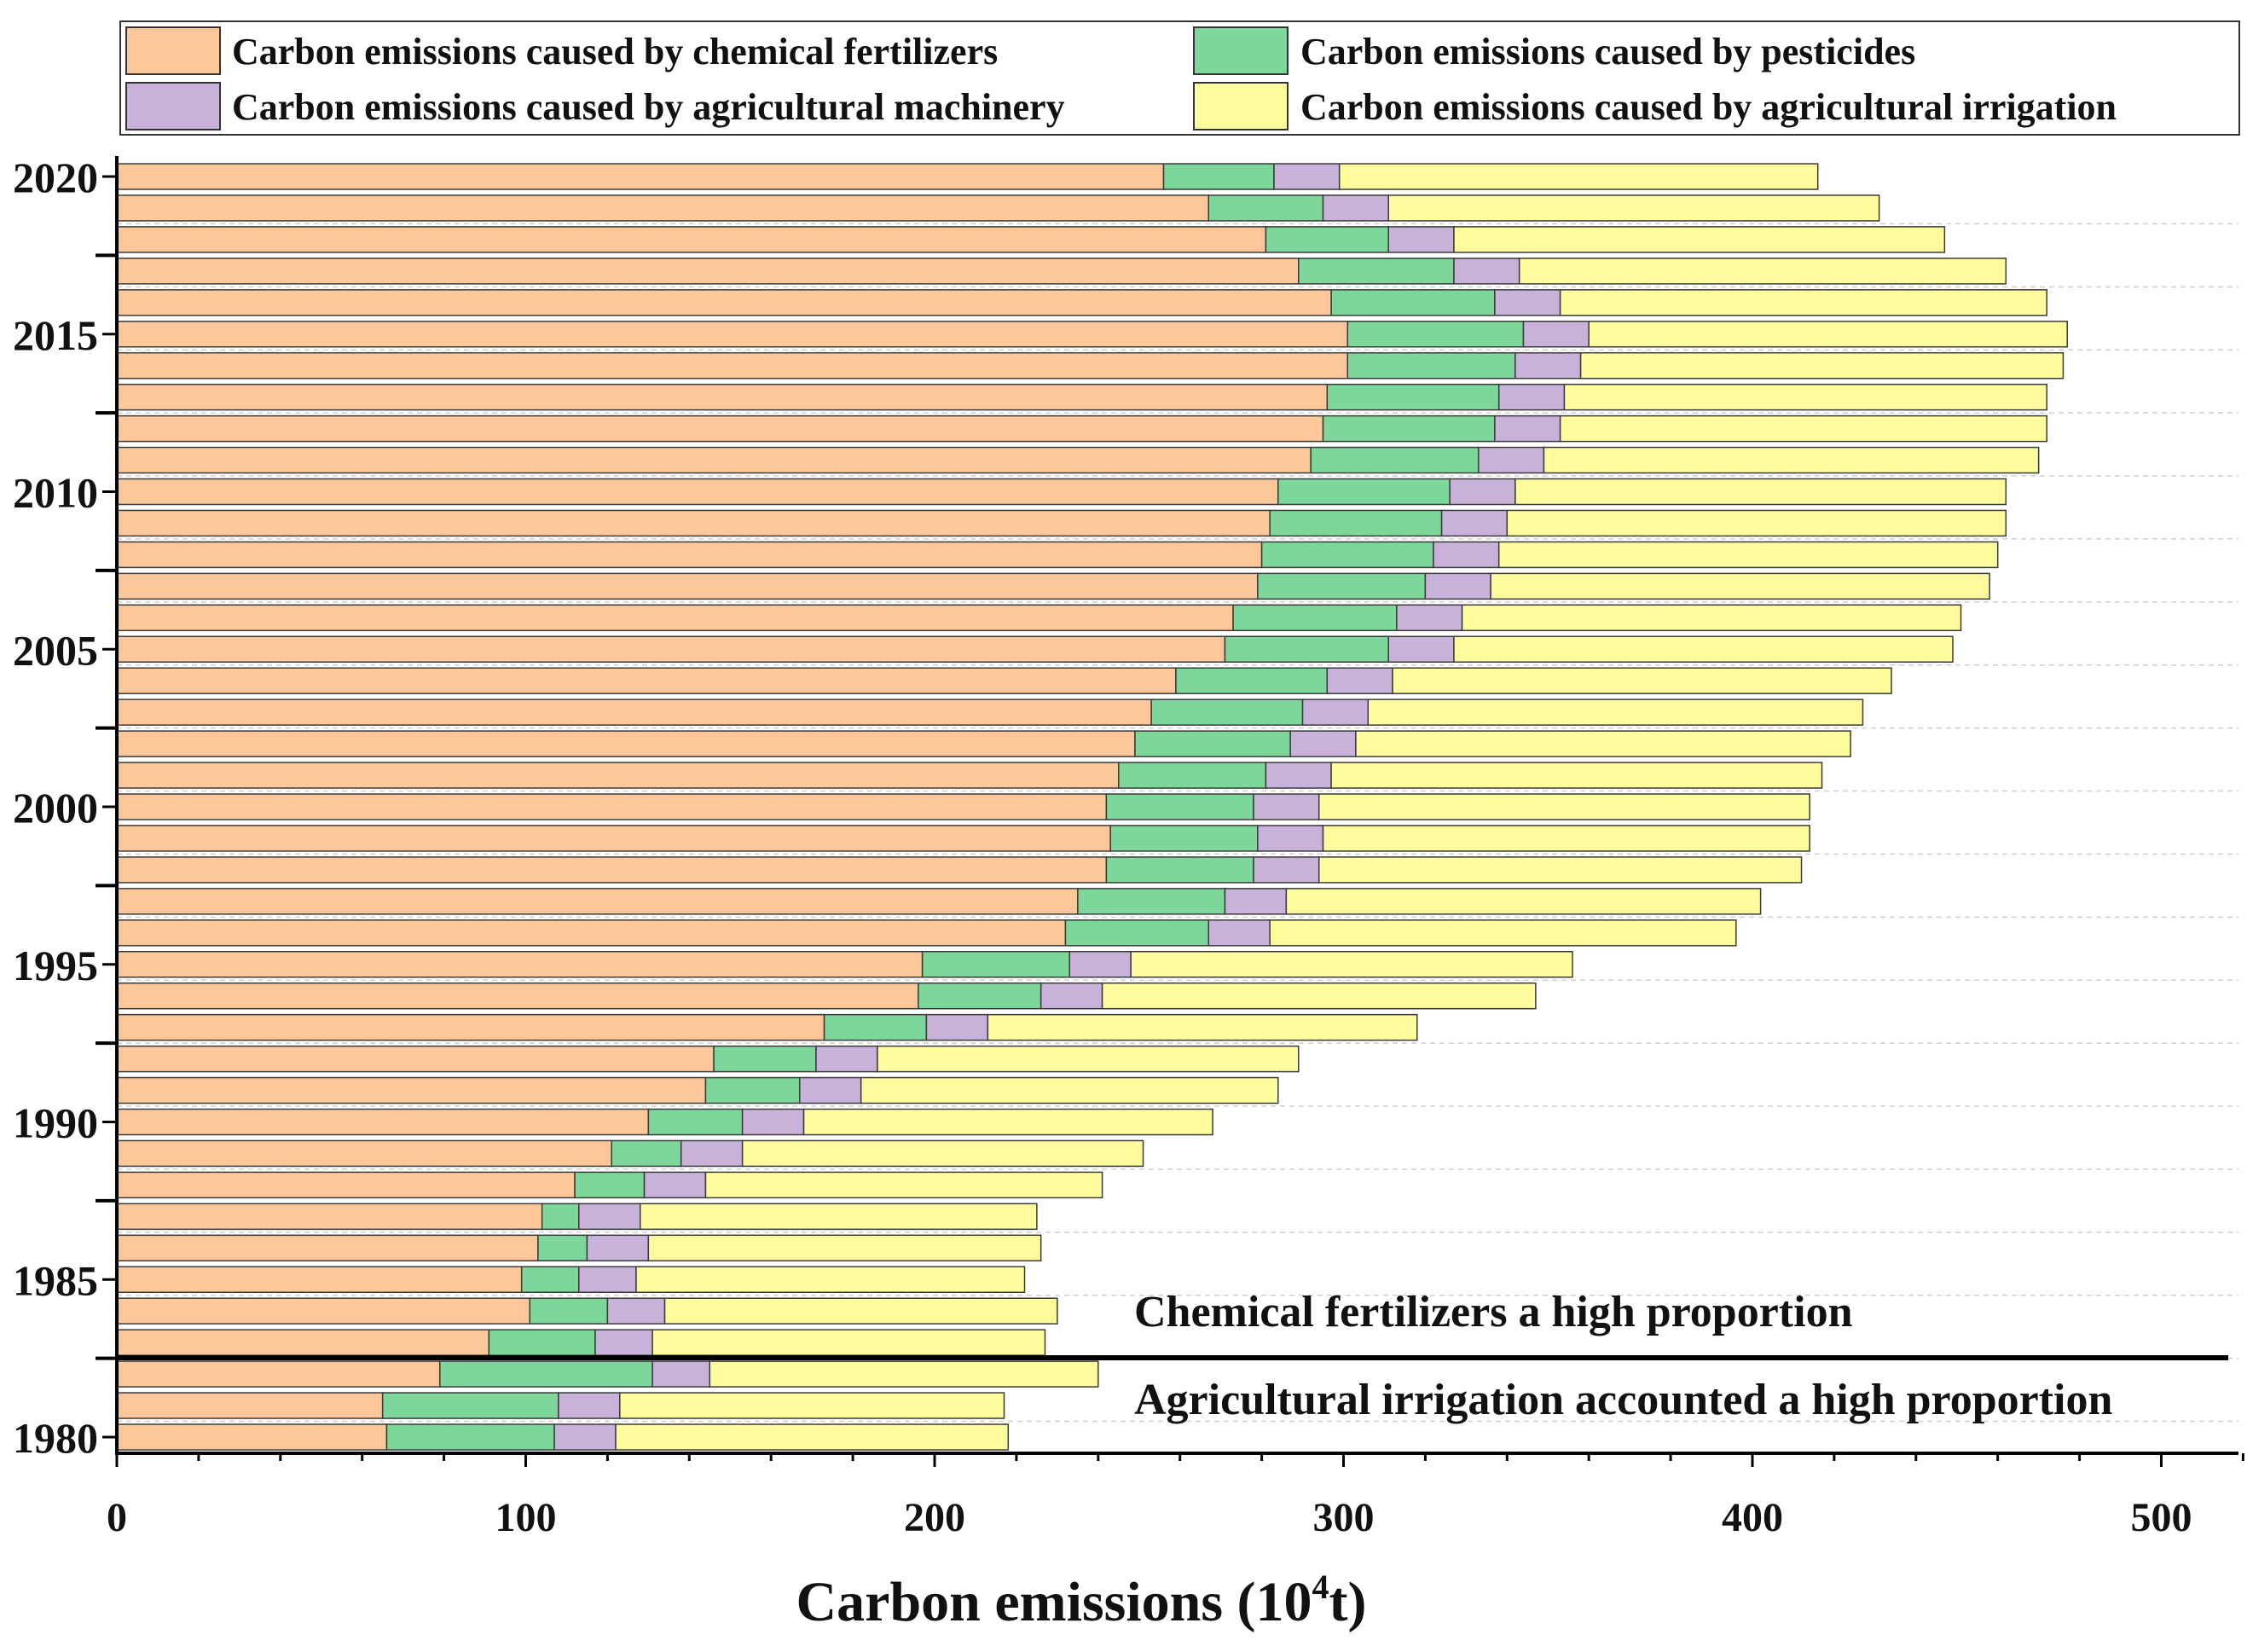 This screenshot has width=2247, height=1652. What do you see at coordinates (526, 1517) in the screenshot?
I see `x-tick-label-100: 100` at bounding box center [526, 1517].